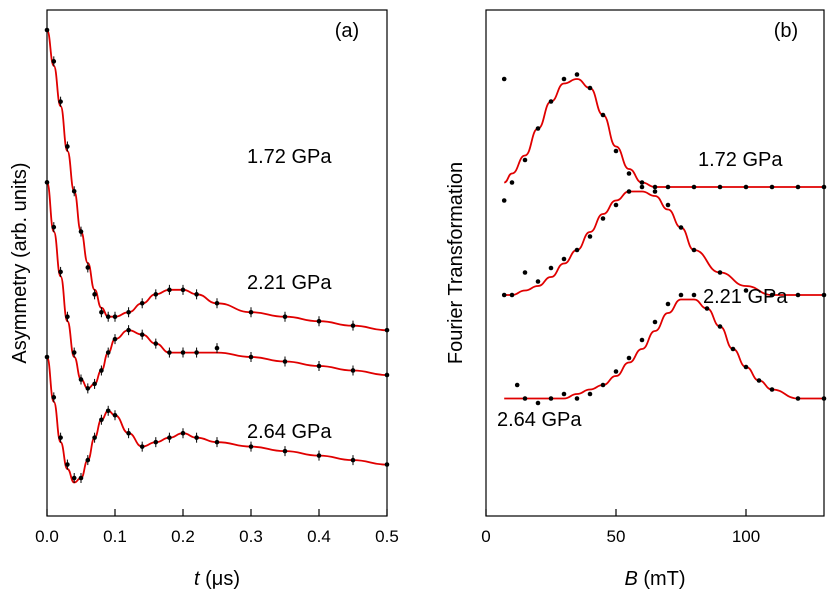 The height and width of the screenshot is (596, 830). Describe the element at coordinates (662, 579) in the screenshot. I see `panel-b-x-axis-unit: (mT)` at that location.